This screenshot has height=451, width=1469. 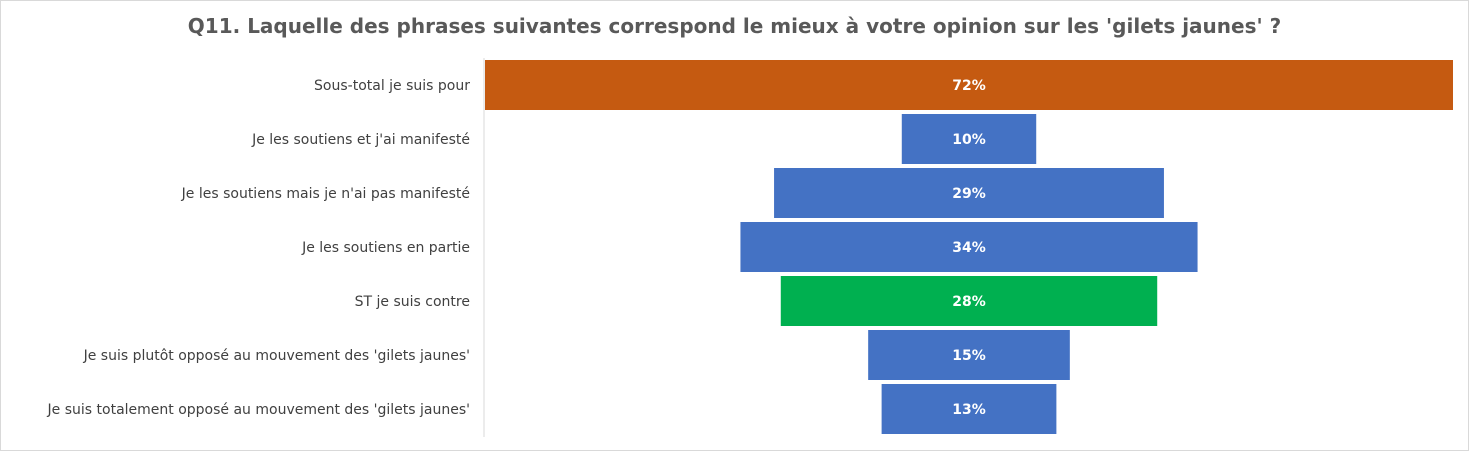 What do you see at coordinates (360, 140) in the screenshot?
I see `category-label-2: Je les soutiens et j'ai manifesté` at bounding box center [360, 140].